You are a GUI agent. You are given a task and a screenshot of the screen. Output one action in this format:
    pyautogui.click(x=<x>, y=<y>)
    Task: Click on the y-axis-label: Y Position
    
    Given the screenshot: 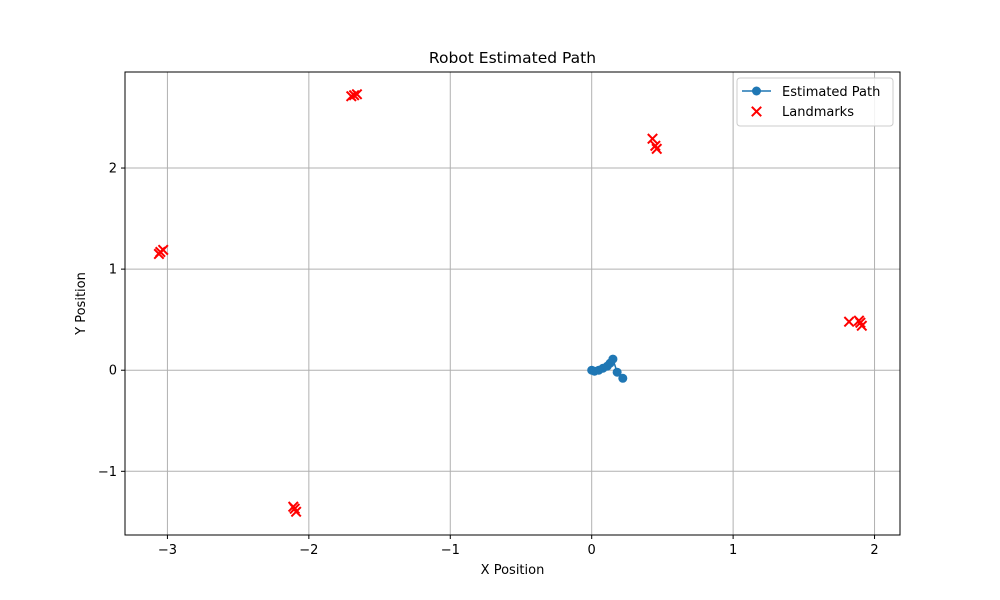 What is the action you would take?
    pyautogui.click(x=81, y=304)
    